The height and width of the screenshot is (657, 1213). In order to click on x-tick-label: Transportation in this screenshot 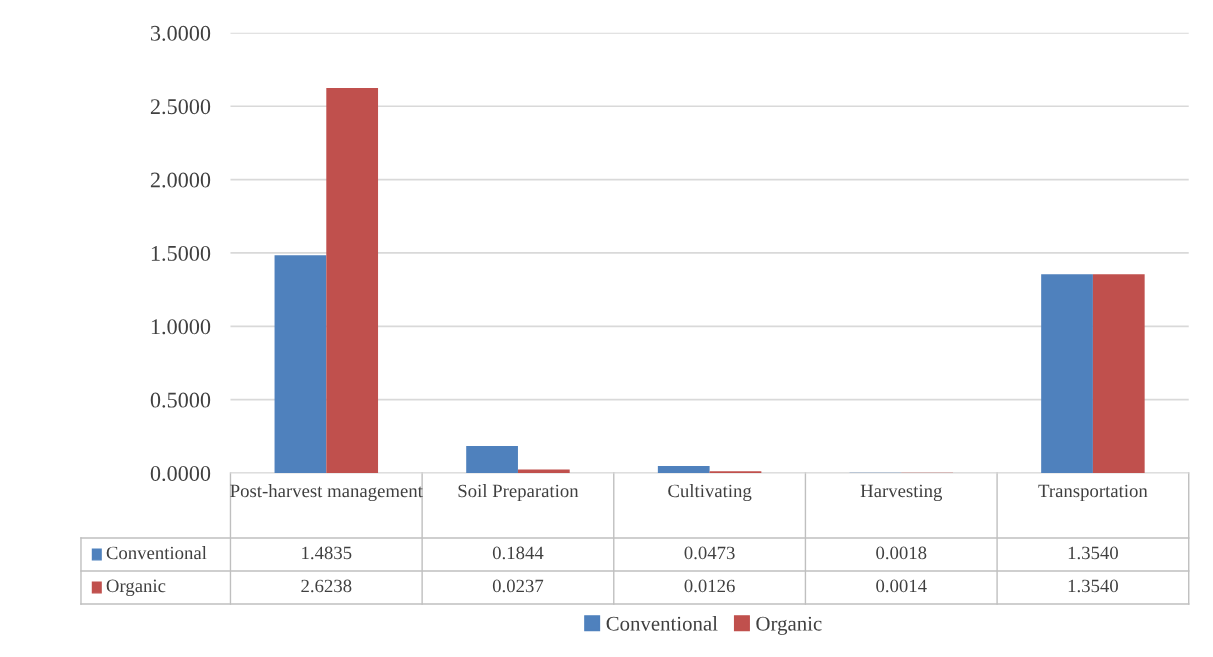, I will do `click(1093, 493)`.